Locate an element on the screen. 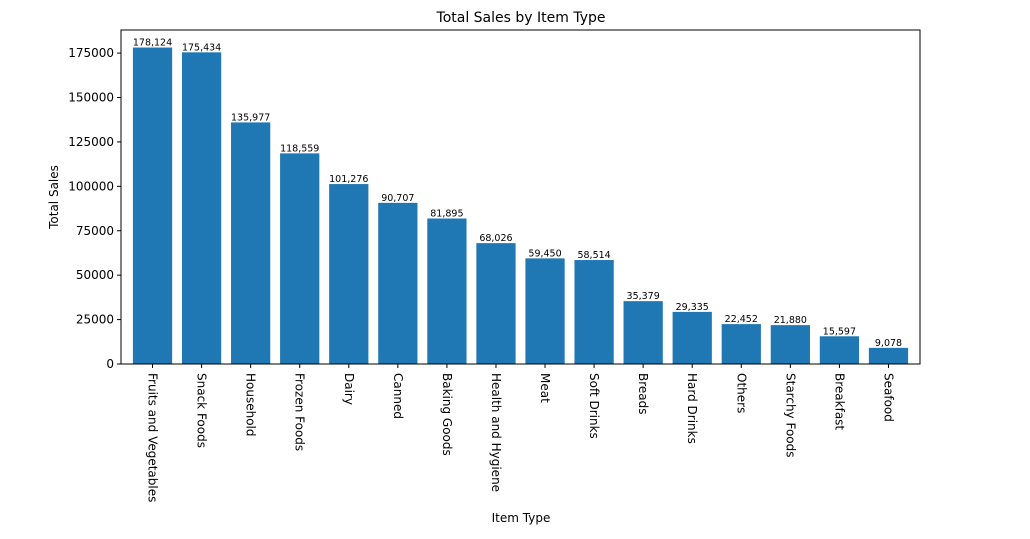 This screenshot has height=539, width=1030. x-tick-label: Hard Drinks is located at coordinates (692, 408).